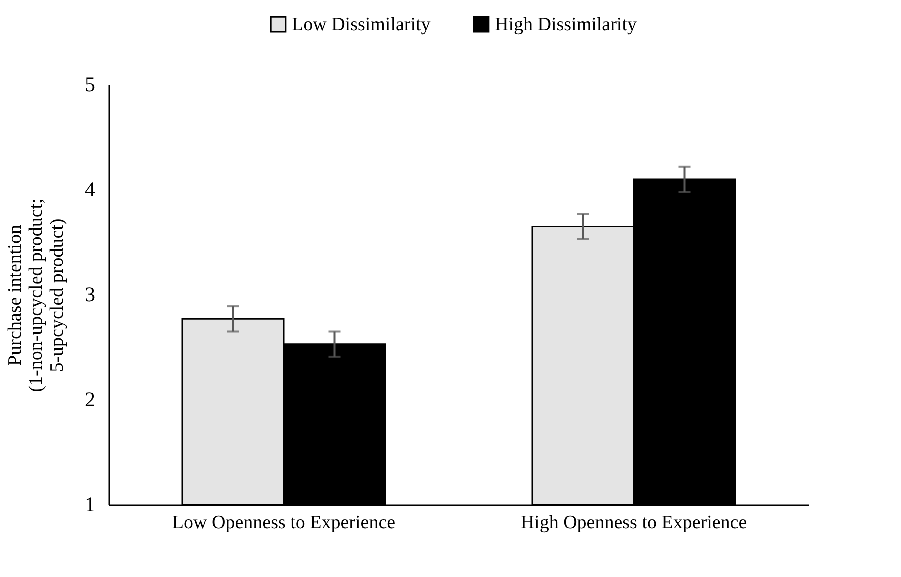 The width and height of the screenshot is (901, 577). What do you see at coordinates (36, 295) in the screenshot?
I see `y-axis-title: Purchase intention (1-non-upcycled product; 5-upcycled product)` at bounding box center [36, 295].